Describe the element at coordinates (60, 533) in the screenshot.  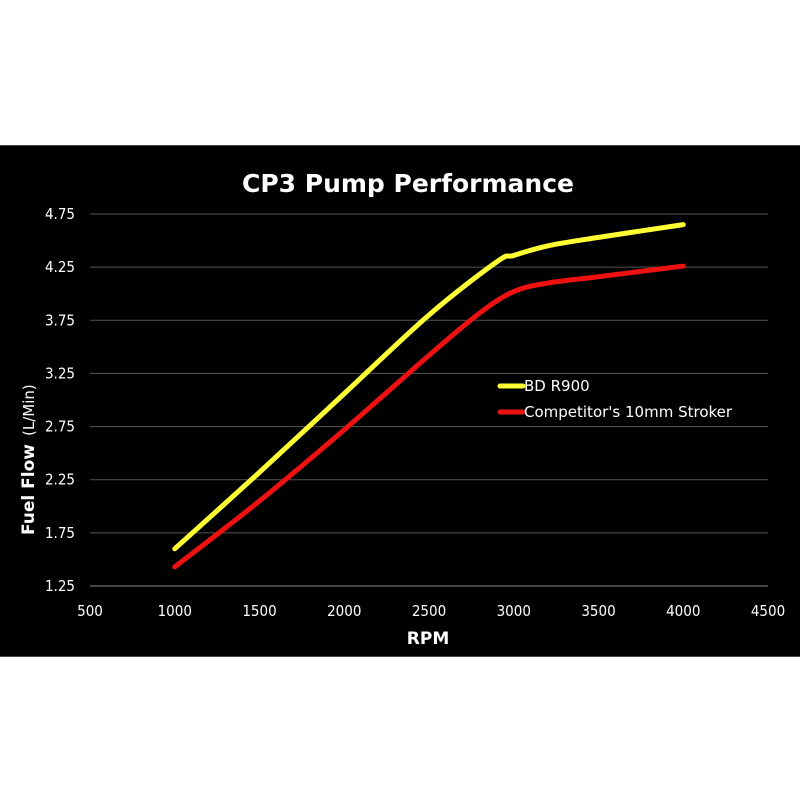
I see `y-tick-label: 1.75` at that location.